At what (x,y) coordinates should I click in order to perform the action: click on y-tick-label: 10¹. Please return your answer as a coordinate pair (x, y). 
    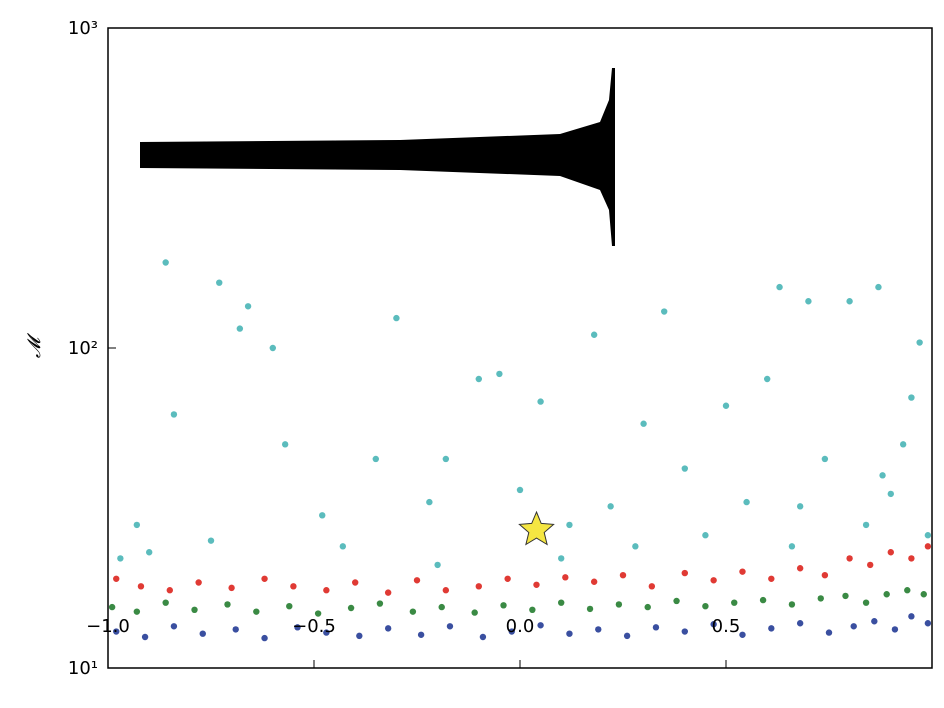
    Looking at the image, I should click on (83, 668).